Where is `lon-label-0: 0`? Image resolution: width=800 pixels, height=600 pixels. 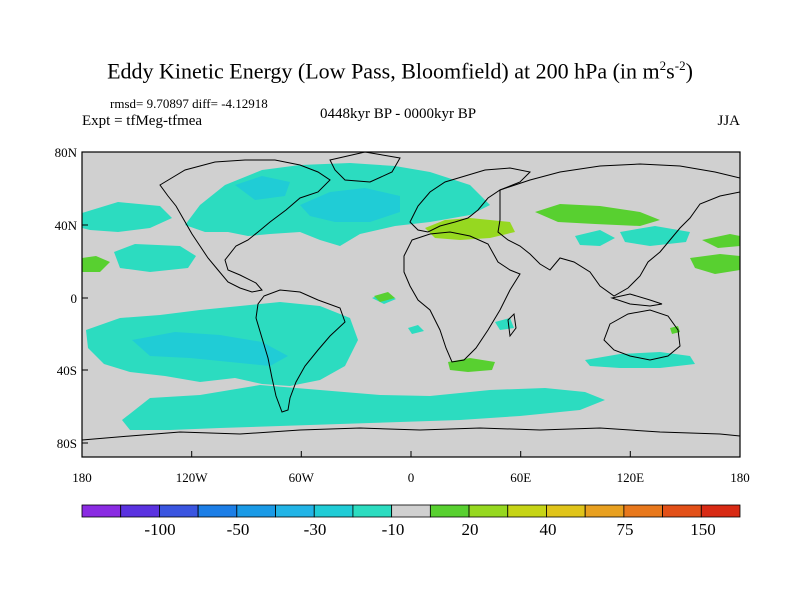
lon-label-0: 0 is located at coordinates (411, 477).